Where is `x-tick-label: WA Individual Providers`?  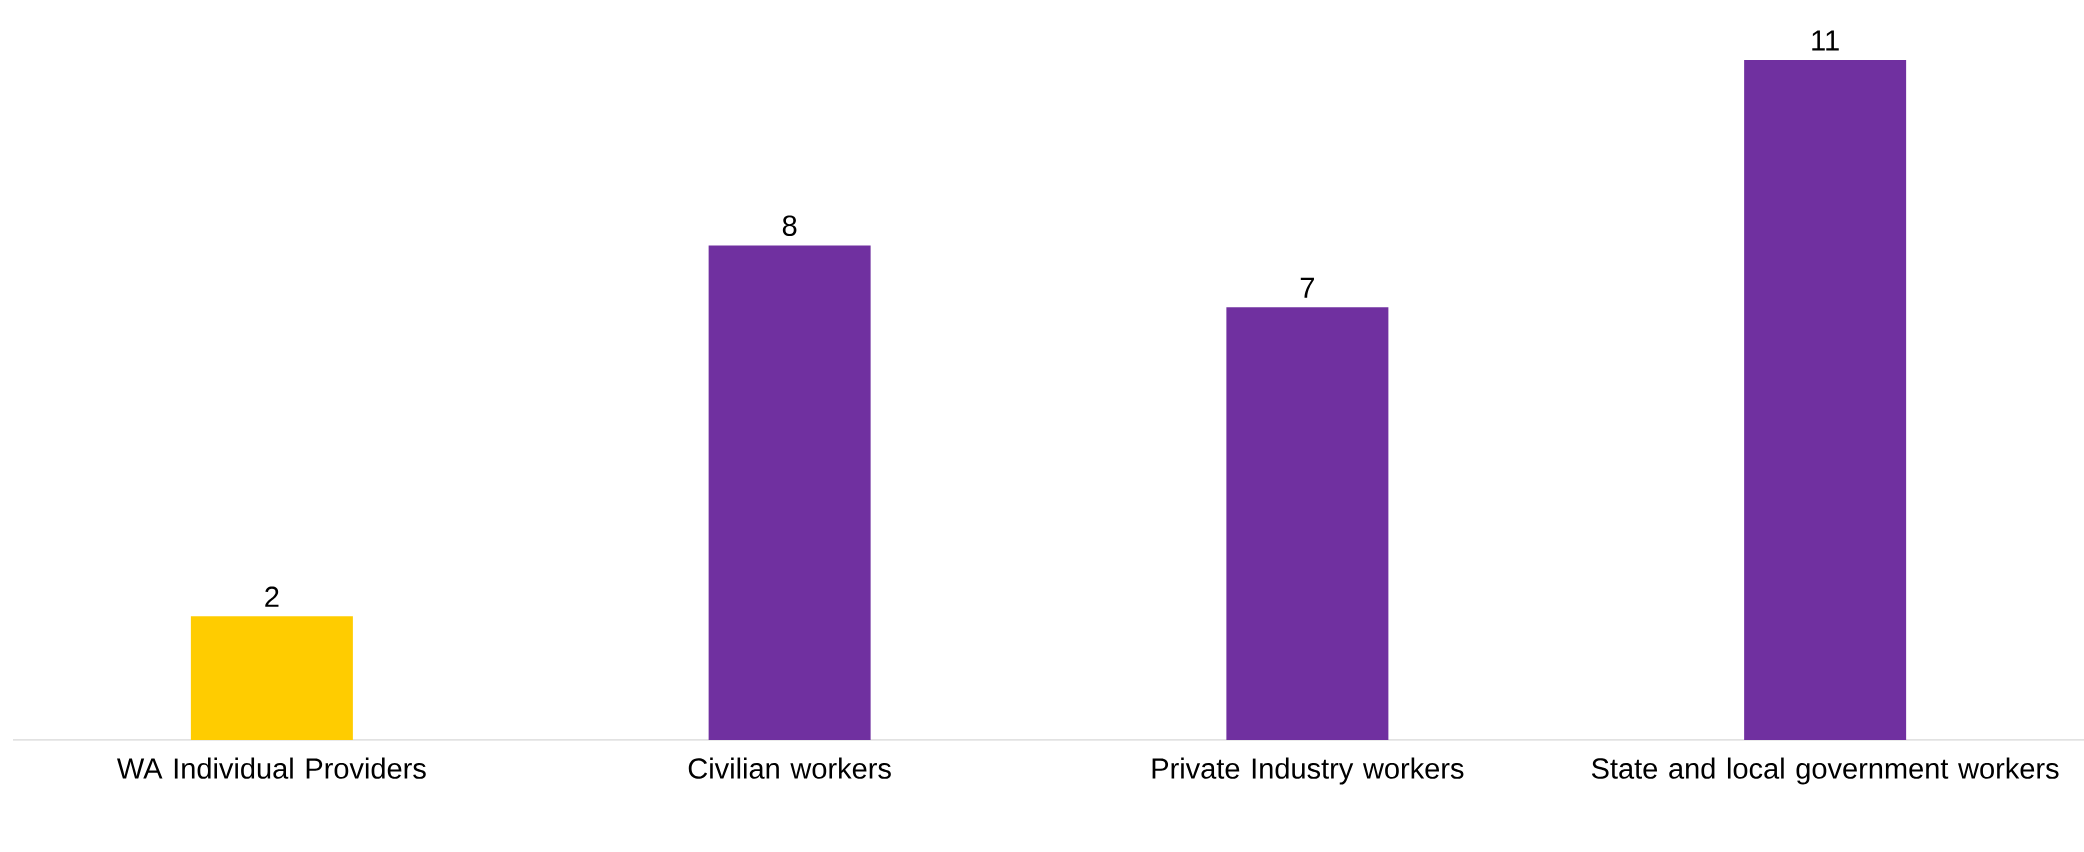
x-tick-label: WA Individual Providers is located at coordinates (271, 768).